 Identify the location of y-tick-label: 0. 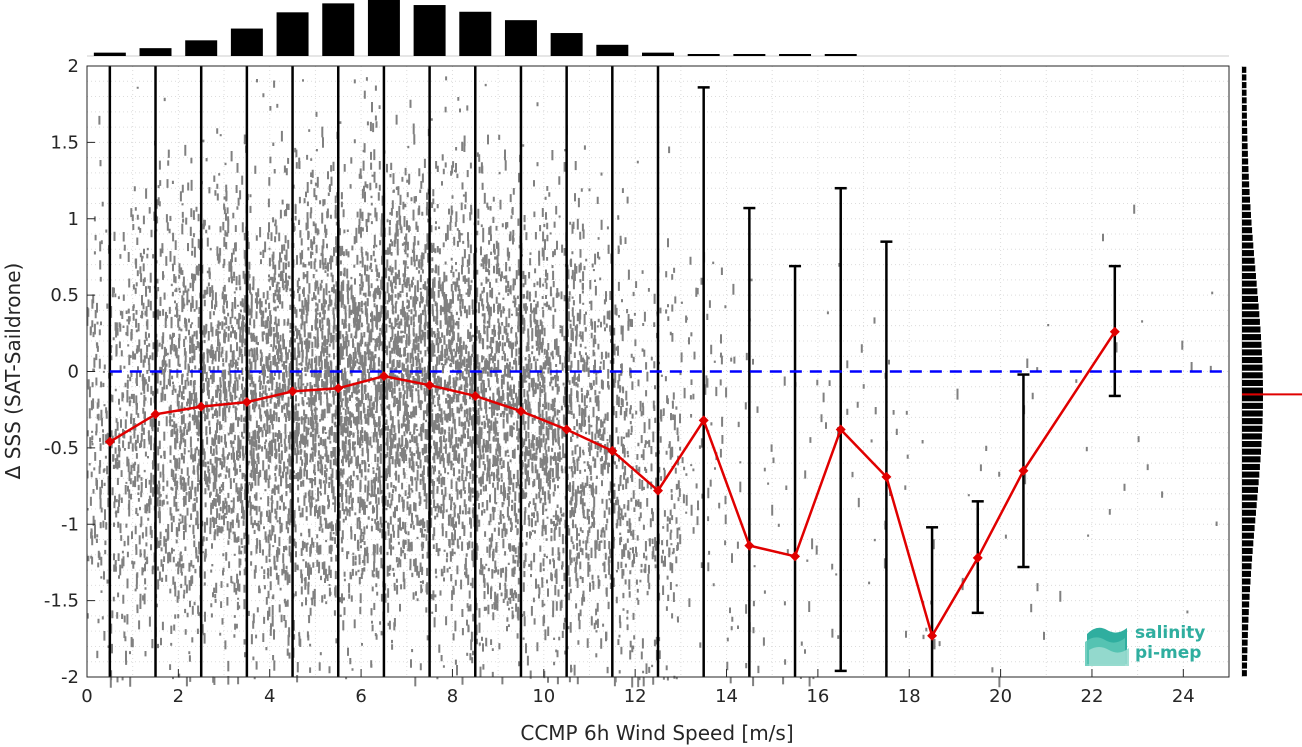
(73, 372).